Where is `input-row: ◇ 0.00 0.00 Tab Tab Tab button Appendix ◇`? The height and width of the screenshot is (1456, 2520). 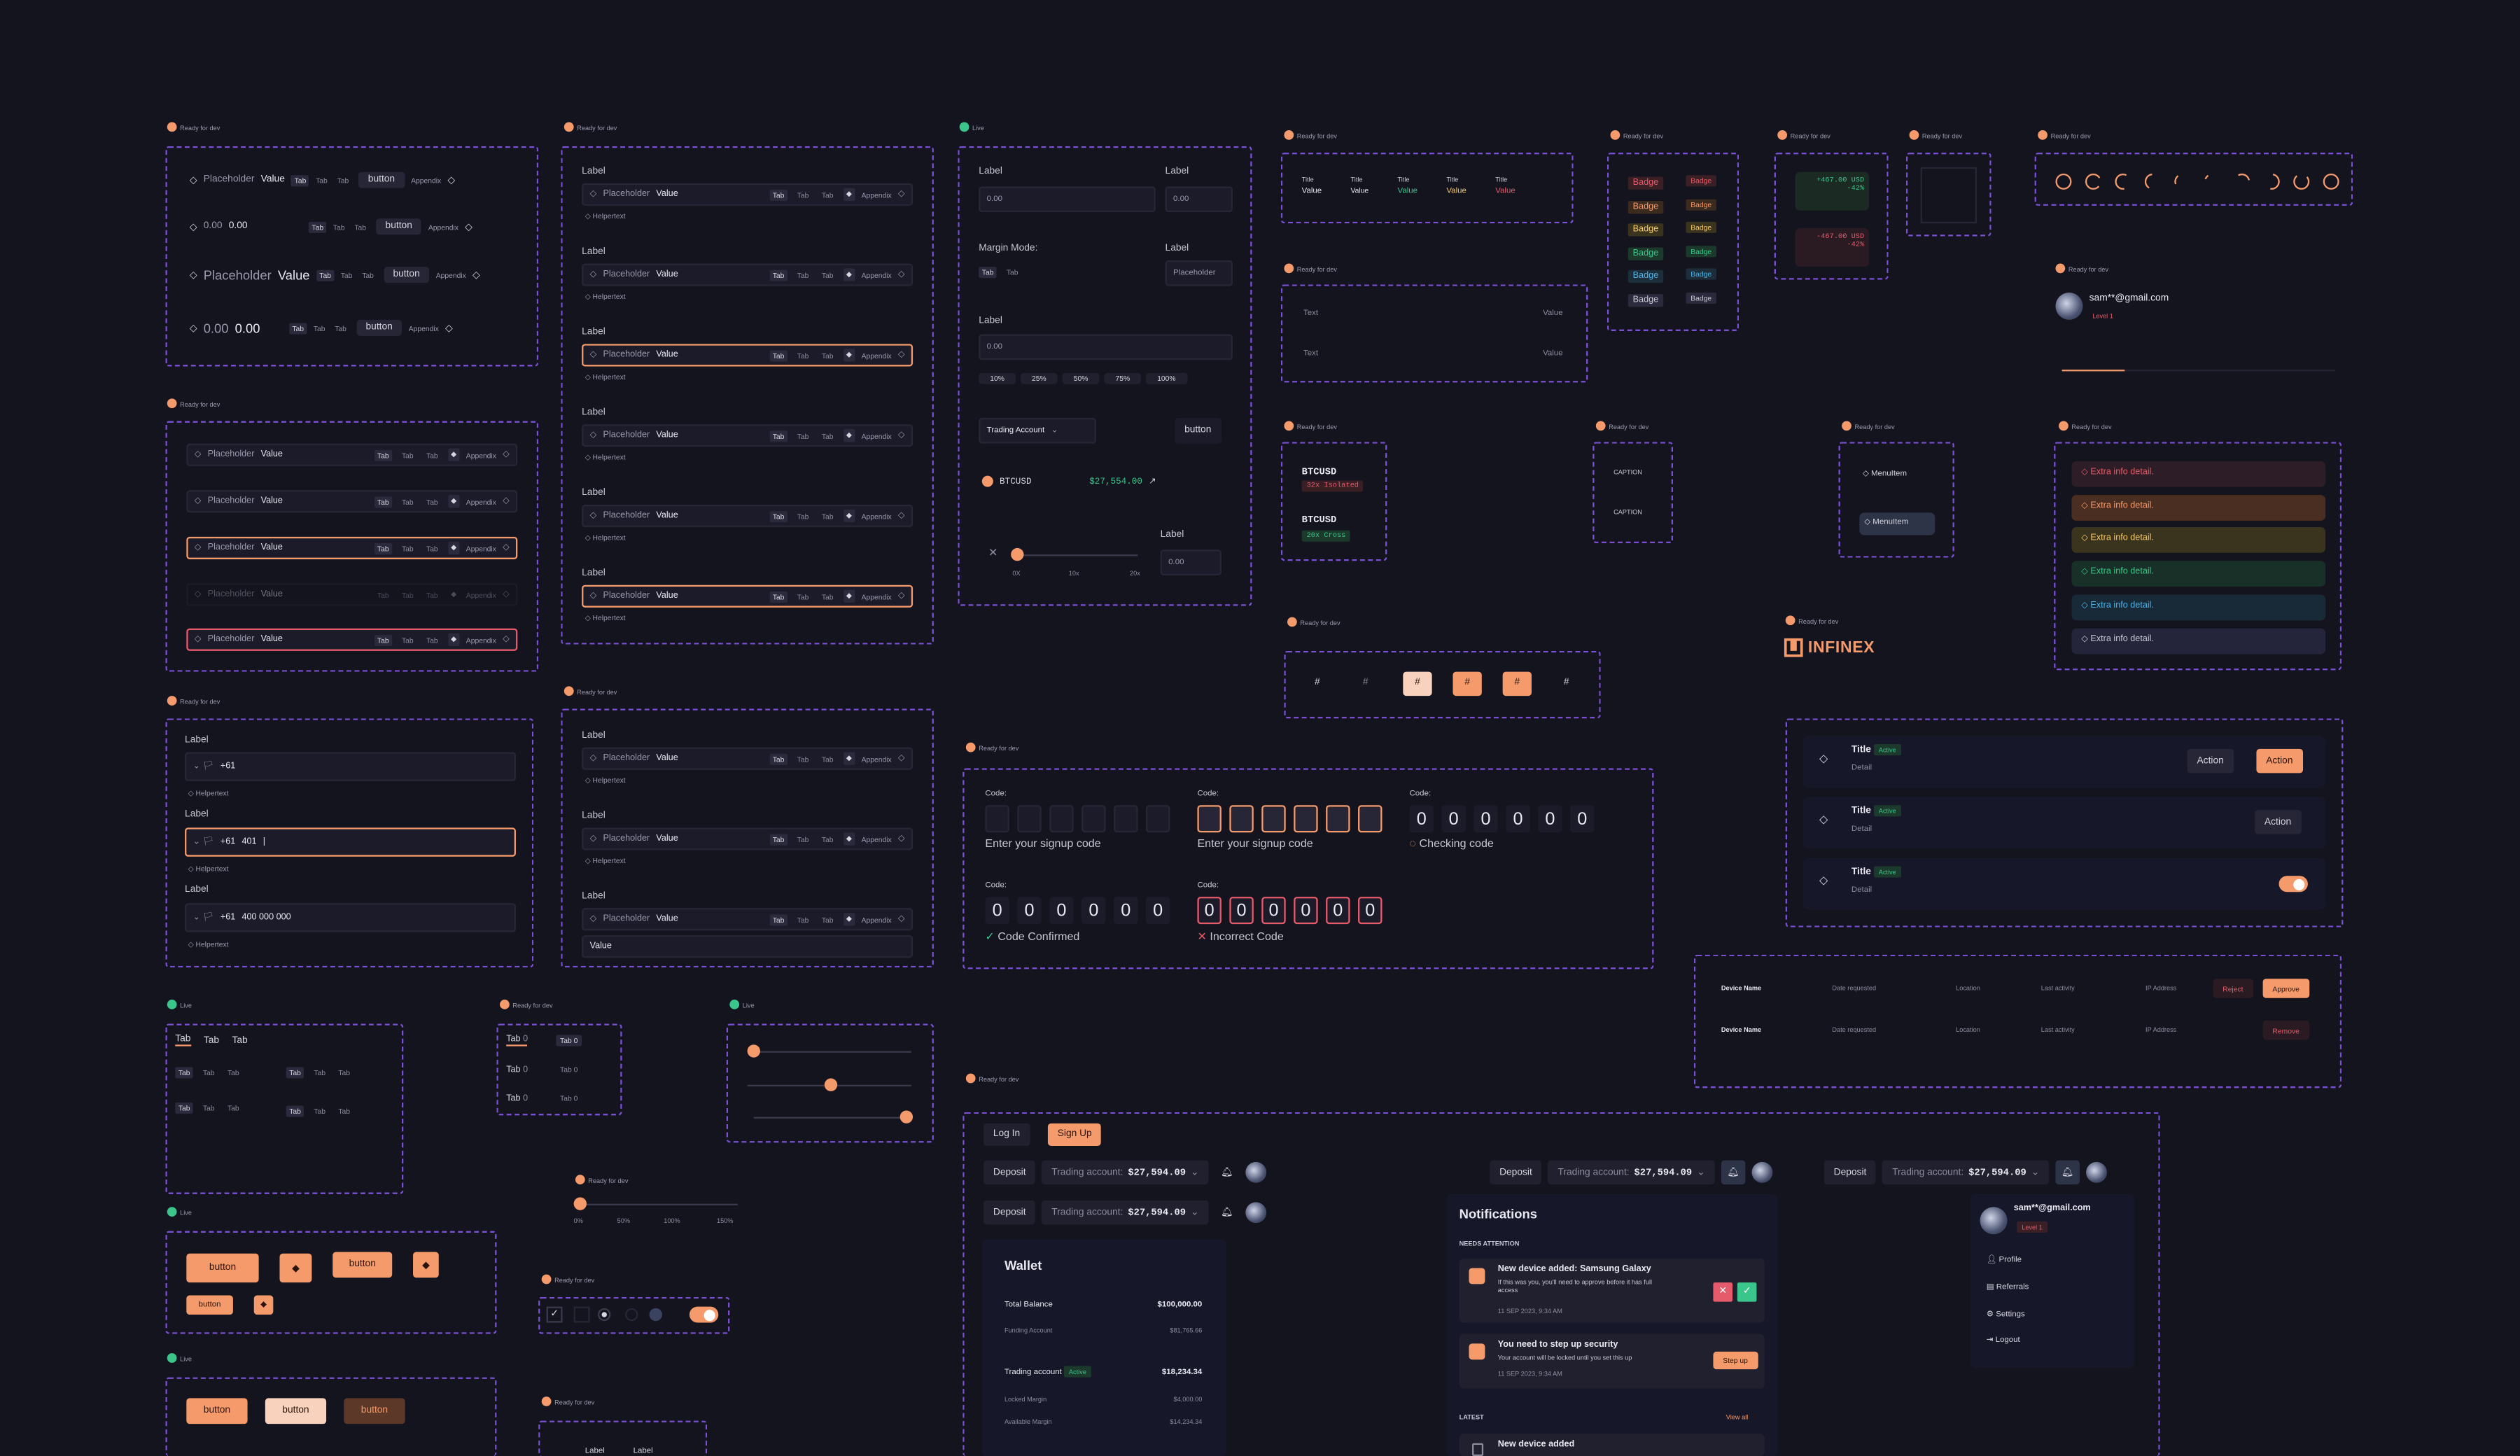 input-row: ◇ 0.00 0.00 Tab Tab Tab button Appendix ◇ is located at coordinates (331, 226).